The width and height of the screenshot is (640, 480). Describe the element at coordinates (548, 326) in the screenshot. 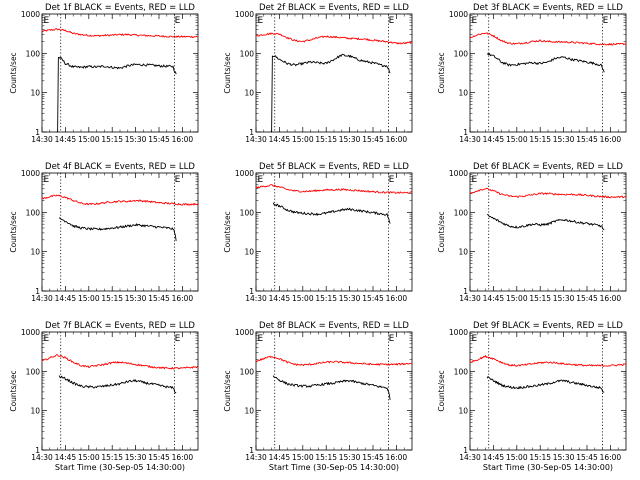

I see `chart-title: Det 9f BLACK = Events, RED = LLD` at that location.